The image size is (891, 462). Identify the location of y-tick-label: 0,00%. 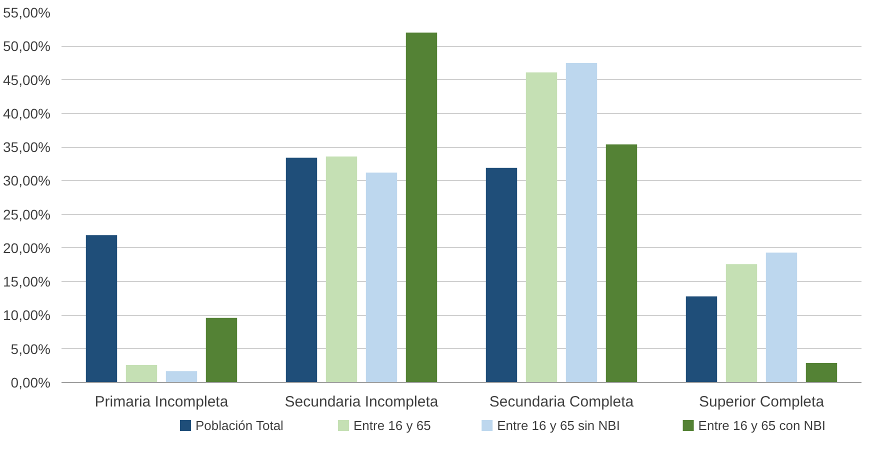
(30, 382).